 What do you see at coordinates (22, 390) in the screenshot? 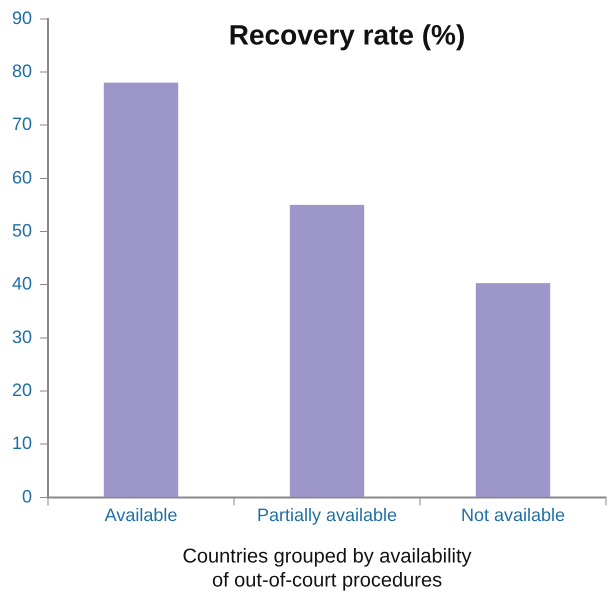
I see `y-tick-label: 20` at bounding box center [22, 390].